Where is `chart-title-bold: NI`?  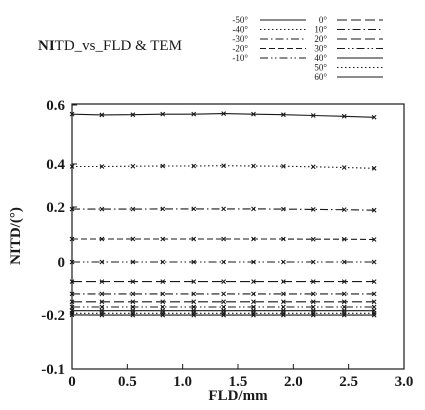 chart-title-bold: NI is located at coordinates (46, 46).